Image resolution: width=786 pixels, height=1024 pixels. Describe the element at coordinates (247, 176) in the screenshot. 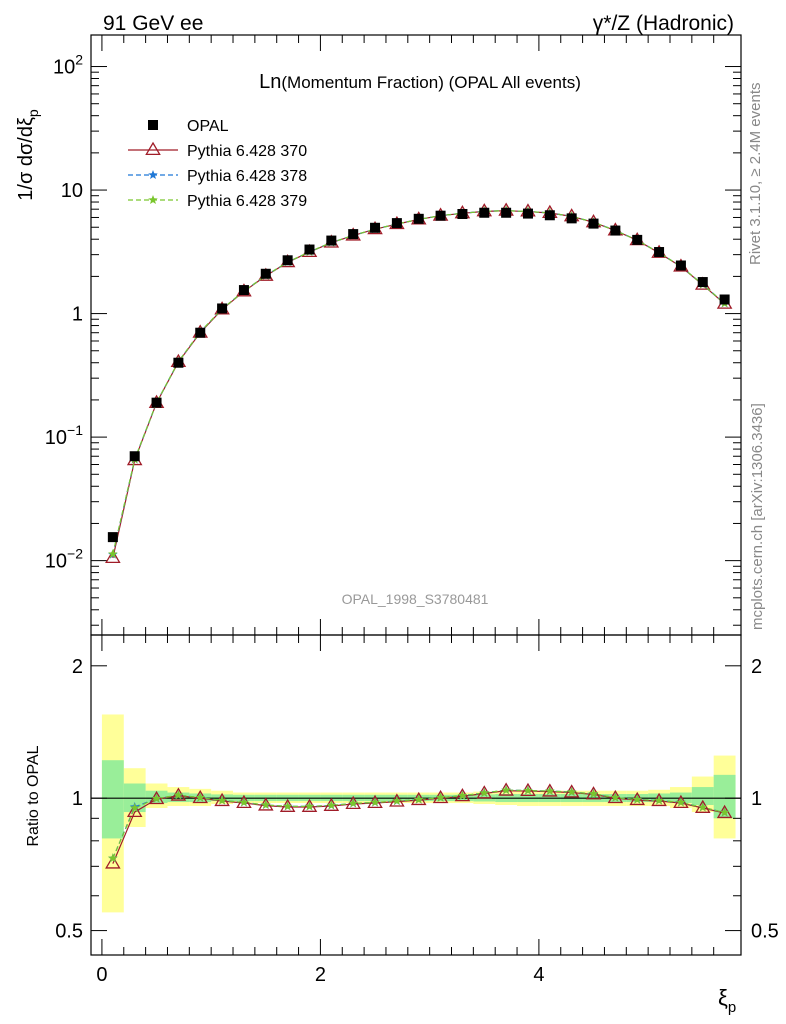

I see `legend-label: Pythia 6.428 378` at that location.